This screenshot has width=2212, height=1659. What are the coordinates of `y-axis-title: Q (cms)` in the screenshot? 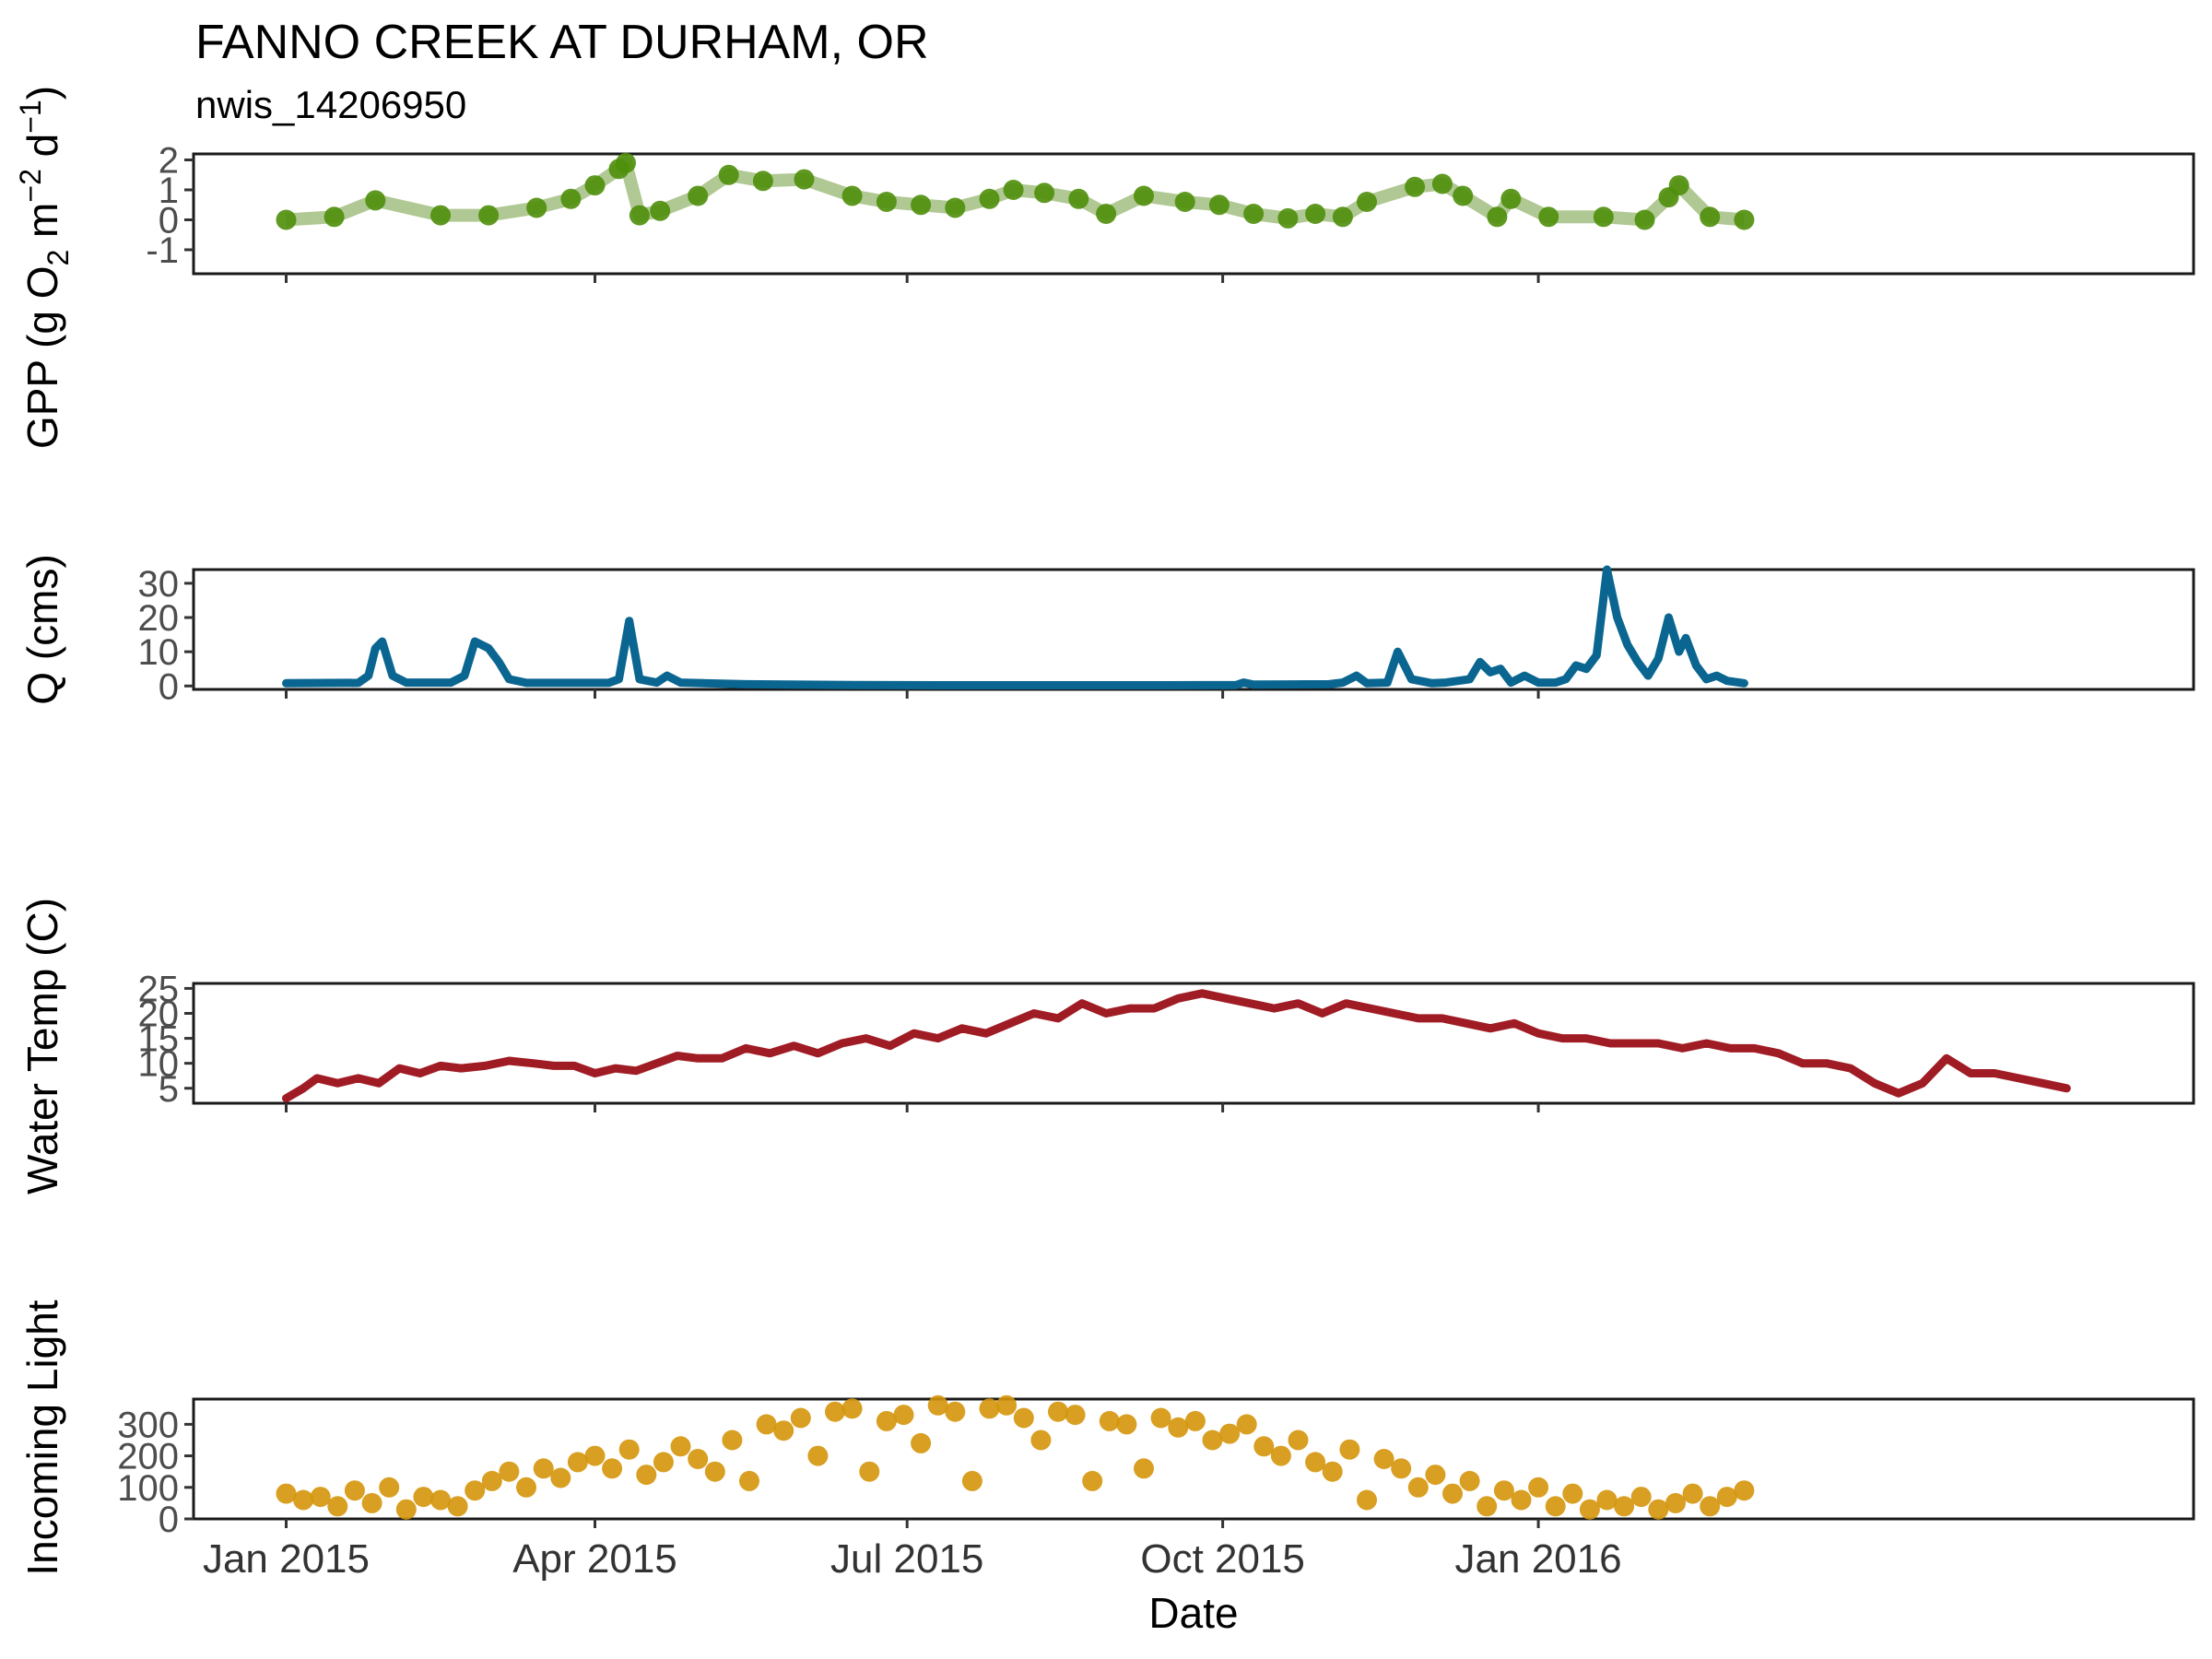 It's located at (42, 629).